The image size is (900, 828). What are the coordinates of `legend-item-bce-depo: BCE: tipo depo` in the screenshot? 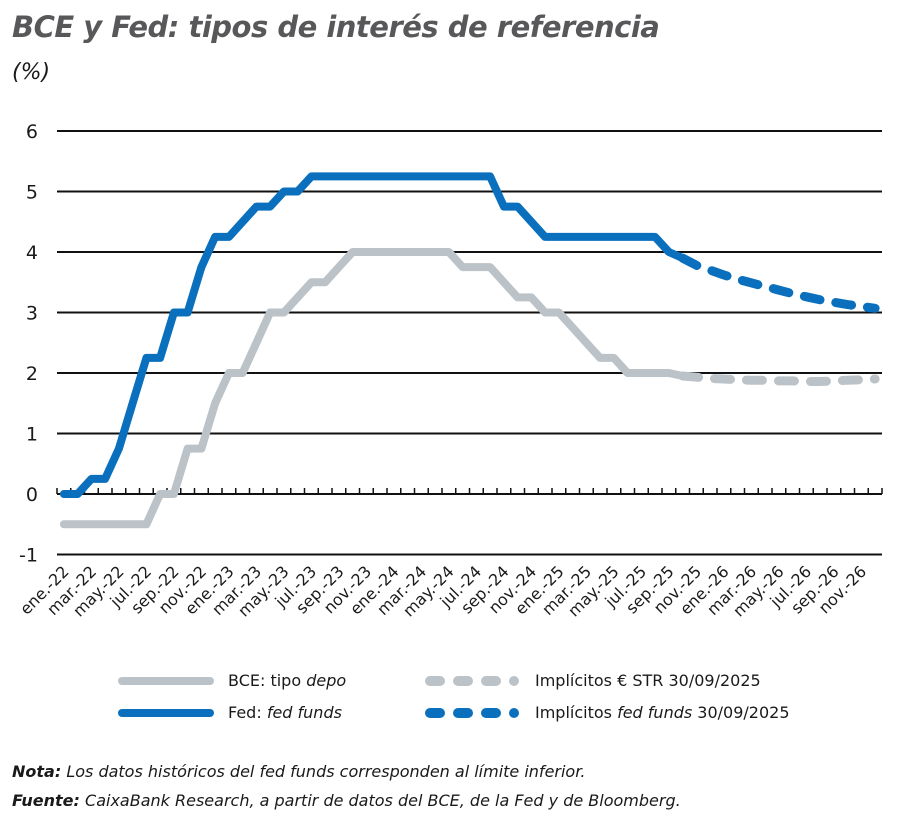 It's located at (232, 680).